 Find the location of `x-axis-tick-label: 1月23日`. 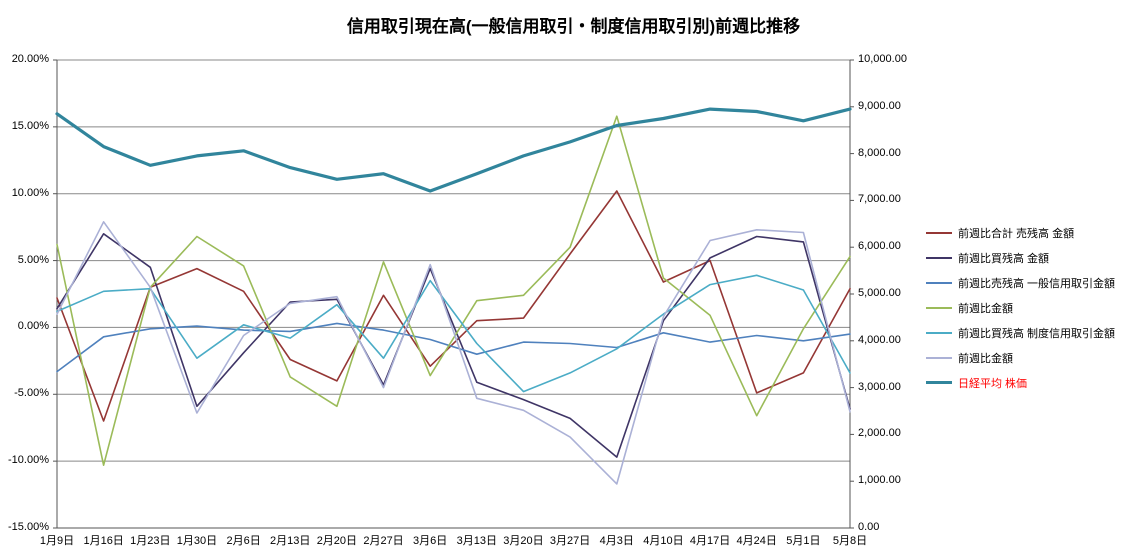

x-axis-tick-label: 1月23日 is located at coordinates (150, 541).